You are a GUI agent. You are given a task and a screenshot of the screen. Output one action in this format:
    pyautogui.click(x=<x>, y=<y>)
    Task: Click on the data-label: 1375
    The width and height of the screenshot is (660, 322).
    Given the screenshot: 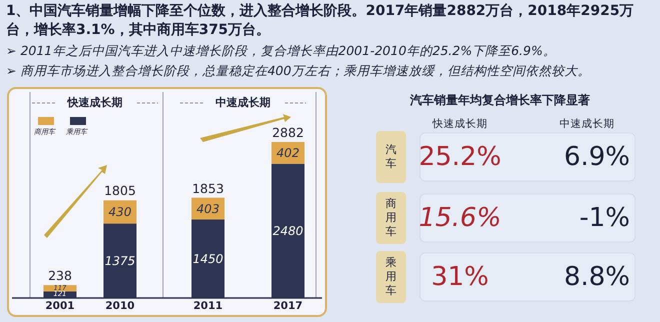 What is the action you would take?
    pyautogui.click(x=120, y=260)
    